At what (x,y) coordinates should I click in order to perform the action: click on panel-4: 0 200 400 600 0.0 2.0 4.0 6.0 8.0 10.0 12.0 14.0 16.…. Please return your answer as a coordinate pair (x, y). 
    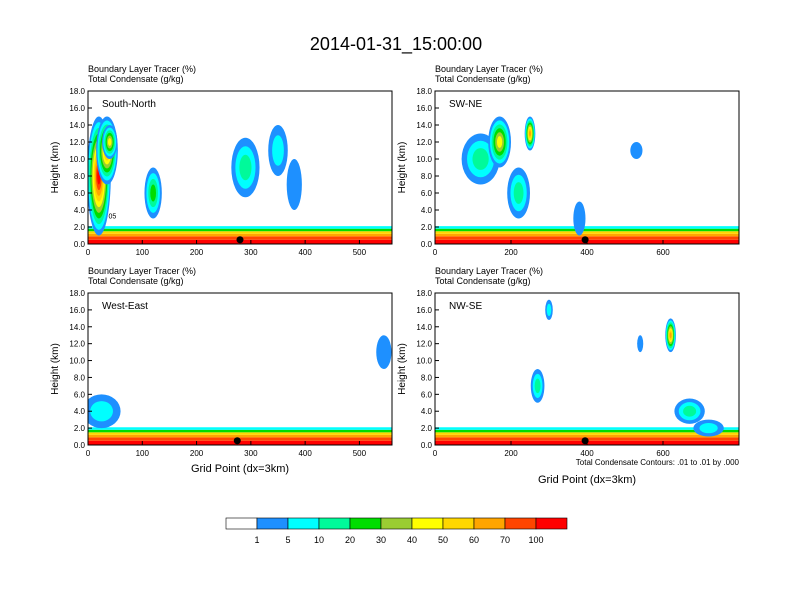
    Looking at the image, I should click on (568, 362).